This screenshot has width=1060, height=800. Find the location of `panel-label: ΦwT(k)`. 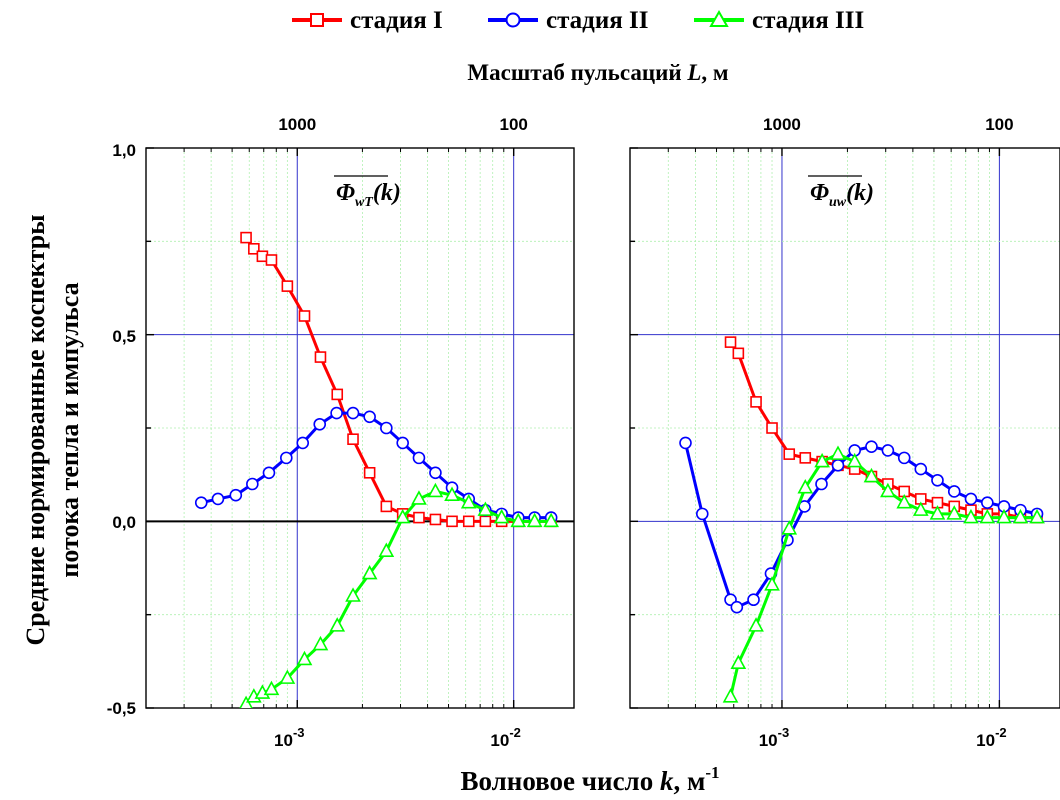

panel-label: ΦwT(k) is located at coordinates (368, 195).